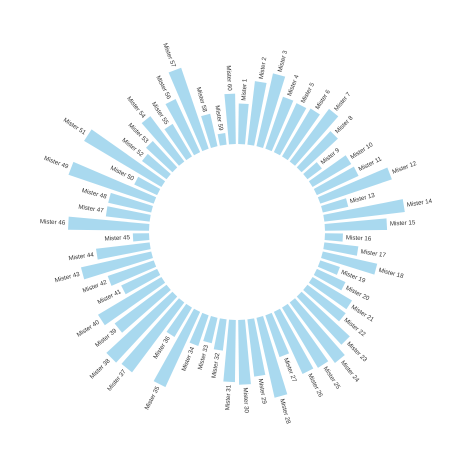 This screenshot has width=474, height=474. I want to click on bar-label-27: Mister 27, so click(290, 370).